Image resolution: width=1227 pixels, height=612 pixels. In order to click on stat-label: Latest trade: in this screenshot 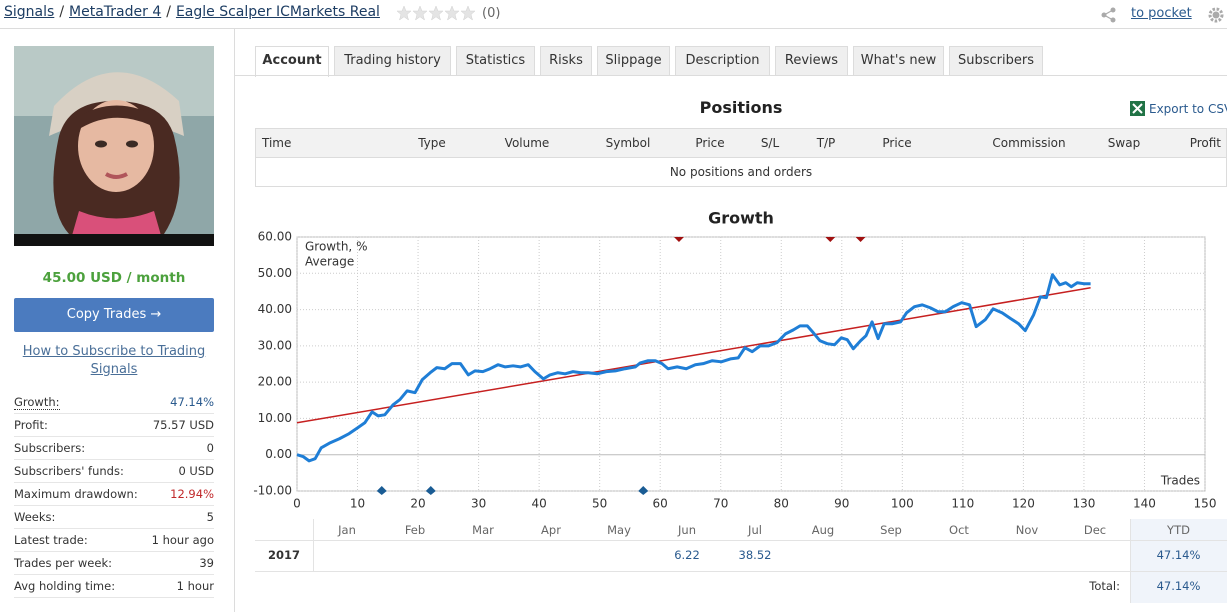, I will do `click(51, 540)`.